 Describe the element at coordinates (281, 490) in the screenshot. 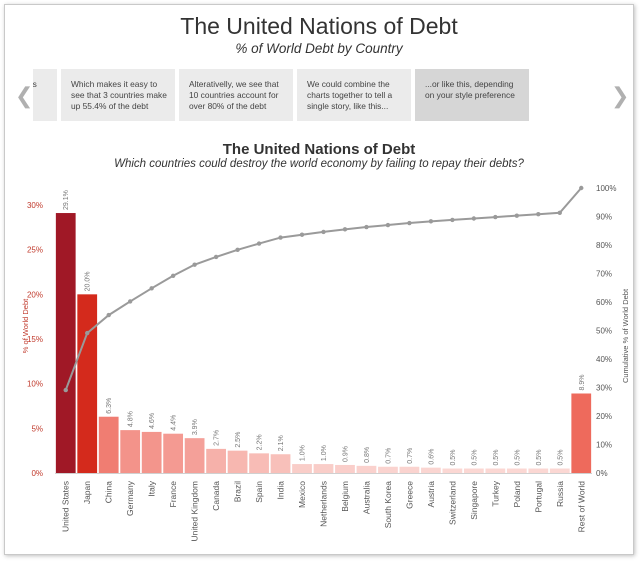

I see `category-label: India` at that location.